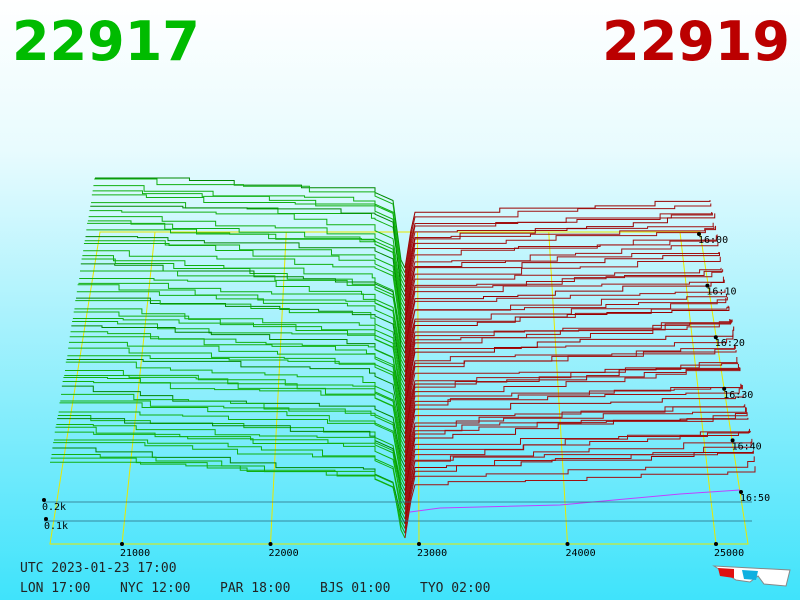 Image resolution: width=800 pixels, height=600 pixels. I want to click on city-clock: PAR 18:00, so click(255, 588).